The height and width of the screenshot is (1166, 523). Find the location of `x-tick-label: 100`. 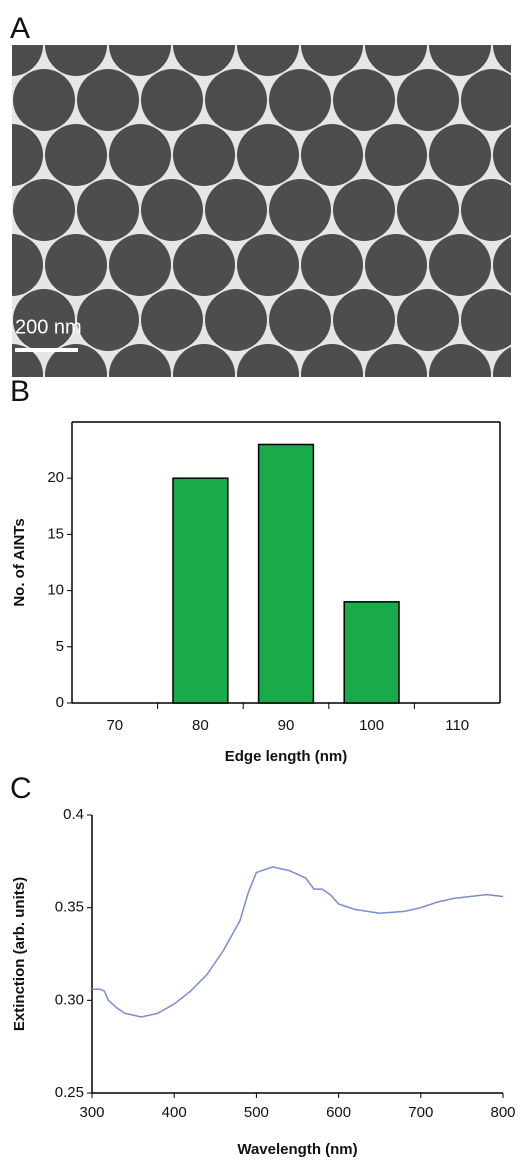

x-tick-label: 100 is located at coordinates (371, 725).